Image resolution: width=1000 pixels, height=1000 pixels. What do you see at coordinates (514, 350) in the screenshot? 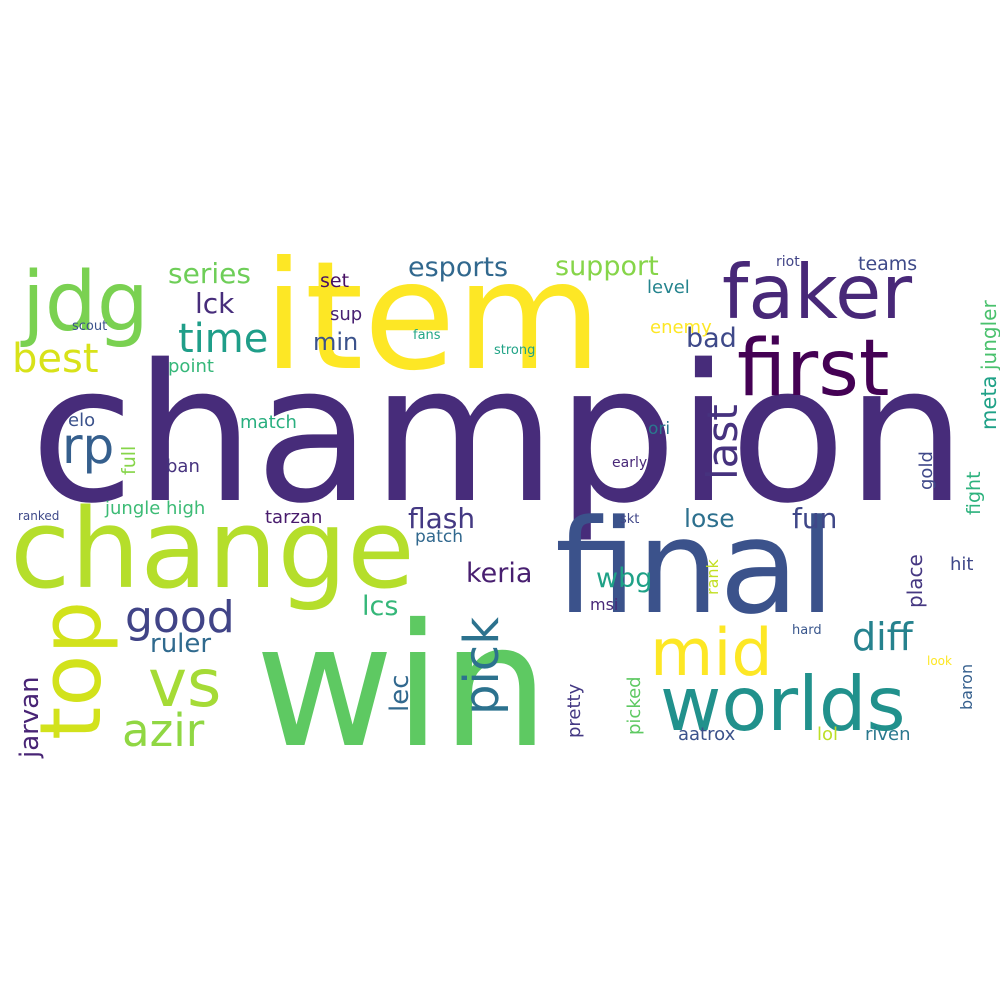
I see `word-strong: strong` at bounding box center [514, 350].